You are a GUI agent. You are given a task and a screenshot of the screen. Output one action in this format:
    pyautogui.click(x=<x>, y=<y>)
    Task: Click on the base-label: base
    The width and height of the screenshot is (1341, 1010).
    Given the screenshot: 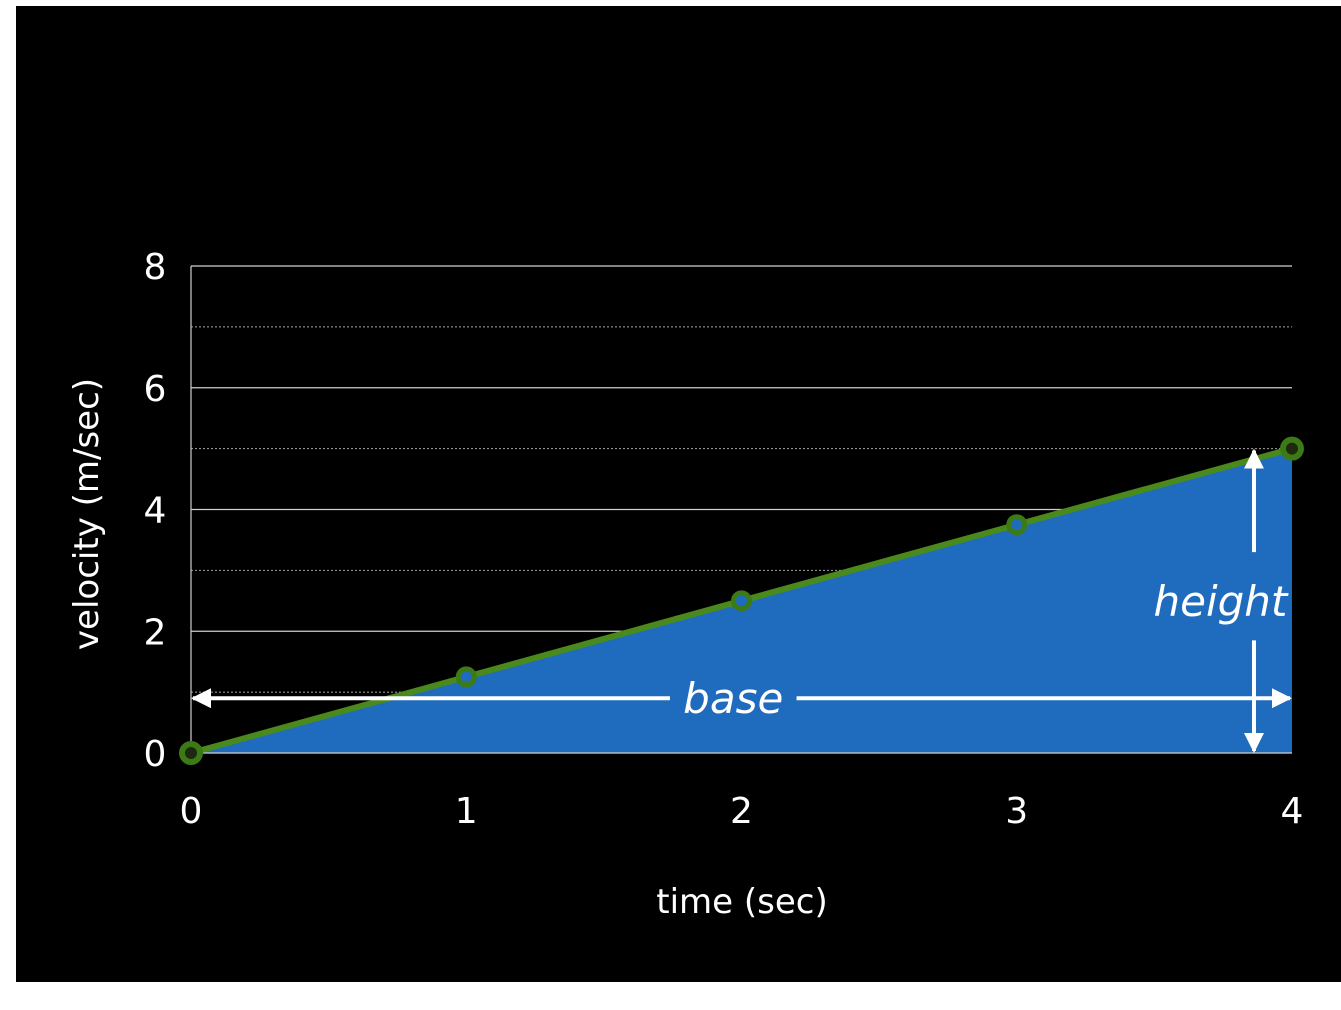 What is the action you would take?
    pyautogui.click(x=733, y=698)
    